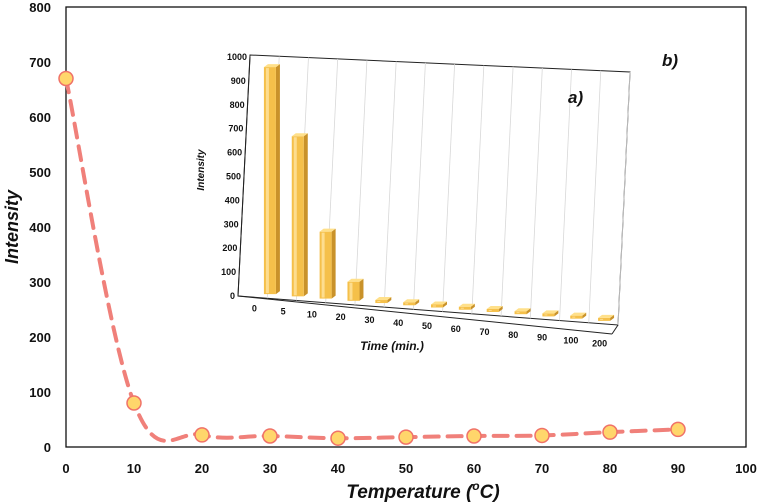 The image size is (767, 504). I want to click on inset-x-tick-label: 5, so click(283, 311).